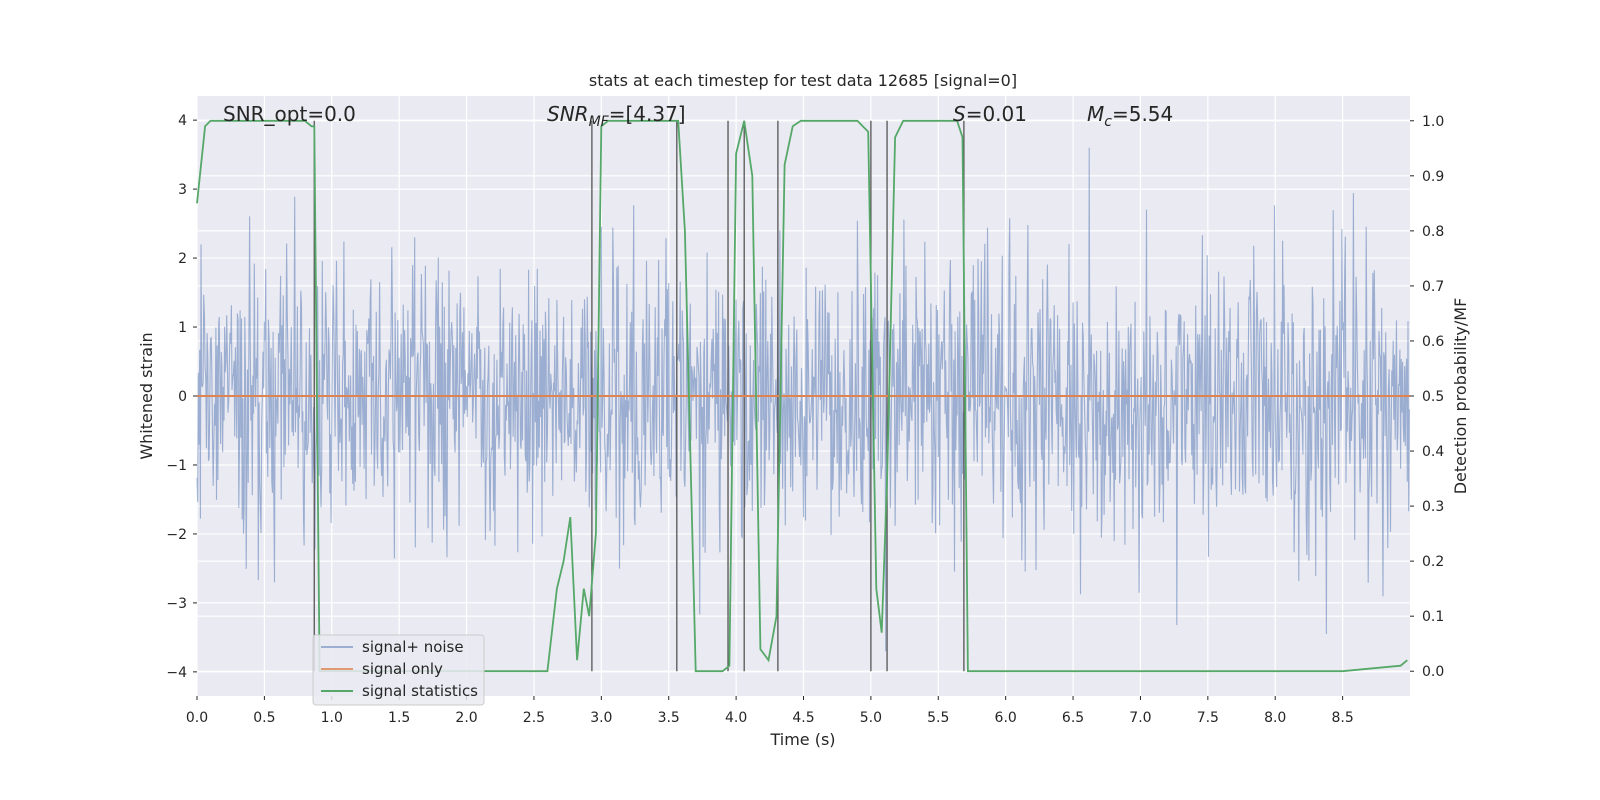  Describe the element at coordinates (1073, 718) in the screenshot. I see `x-tick-label: 6.5` at that location.